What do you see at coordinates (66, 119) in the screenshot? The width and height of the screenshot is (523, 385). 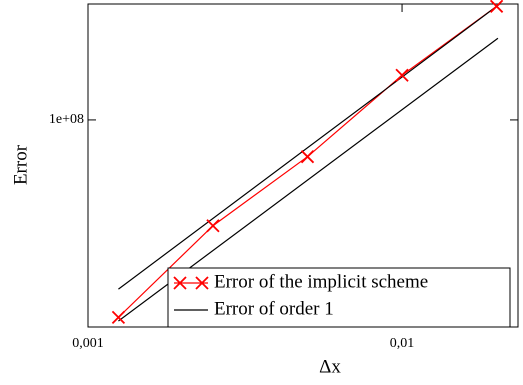 I see `y-tick-label: 1e+08` at bounding box center [66, 119].